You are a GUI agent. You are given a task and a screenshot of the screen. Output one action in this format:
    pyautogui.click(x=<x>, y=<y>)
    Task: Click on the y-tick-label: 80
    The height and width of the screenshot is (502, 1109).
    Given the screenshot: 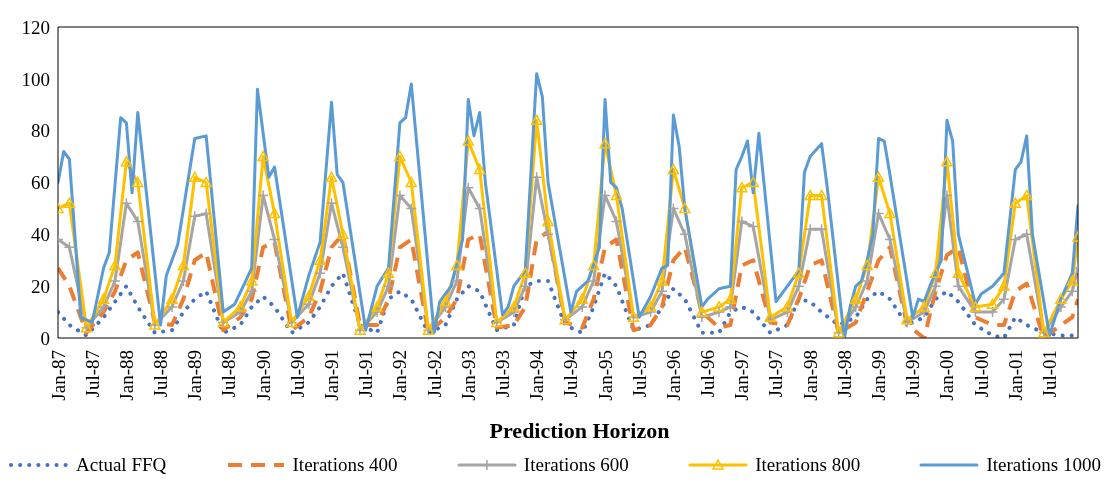 What is the action you would take?
    pyautogui.click(x=40, y=131)
    